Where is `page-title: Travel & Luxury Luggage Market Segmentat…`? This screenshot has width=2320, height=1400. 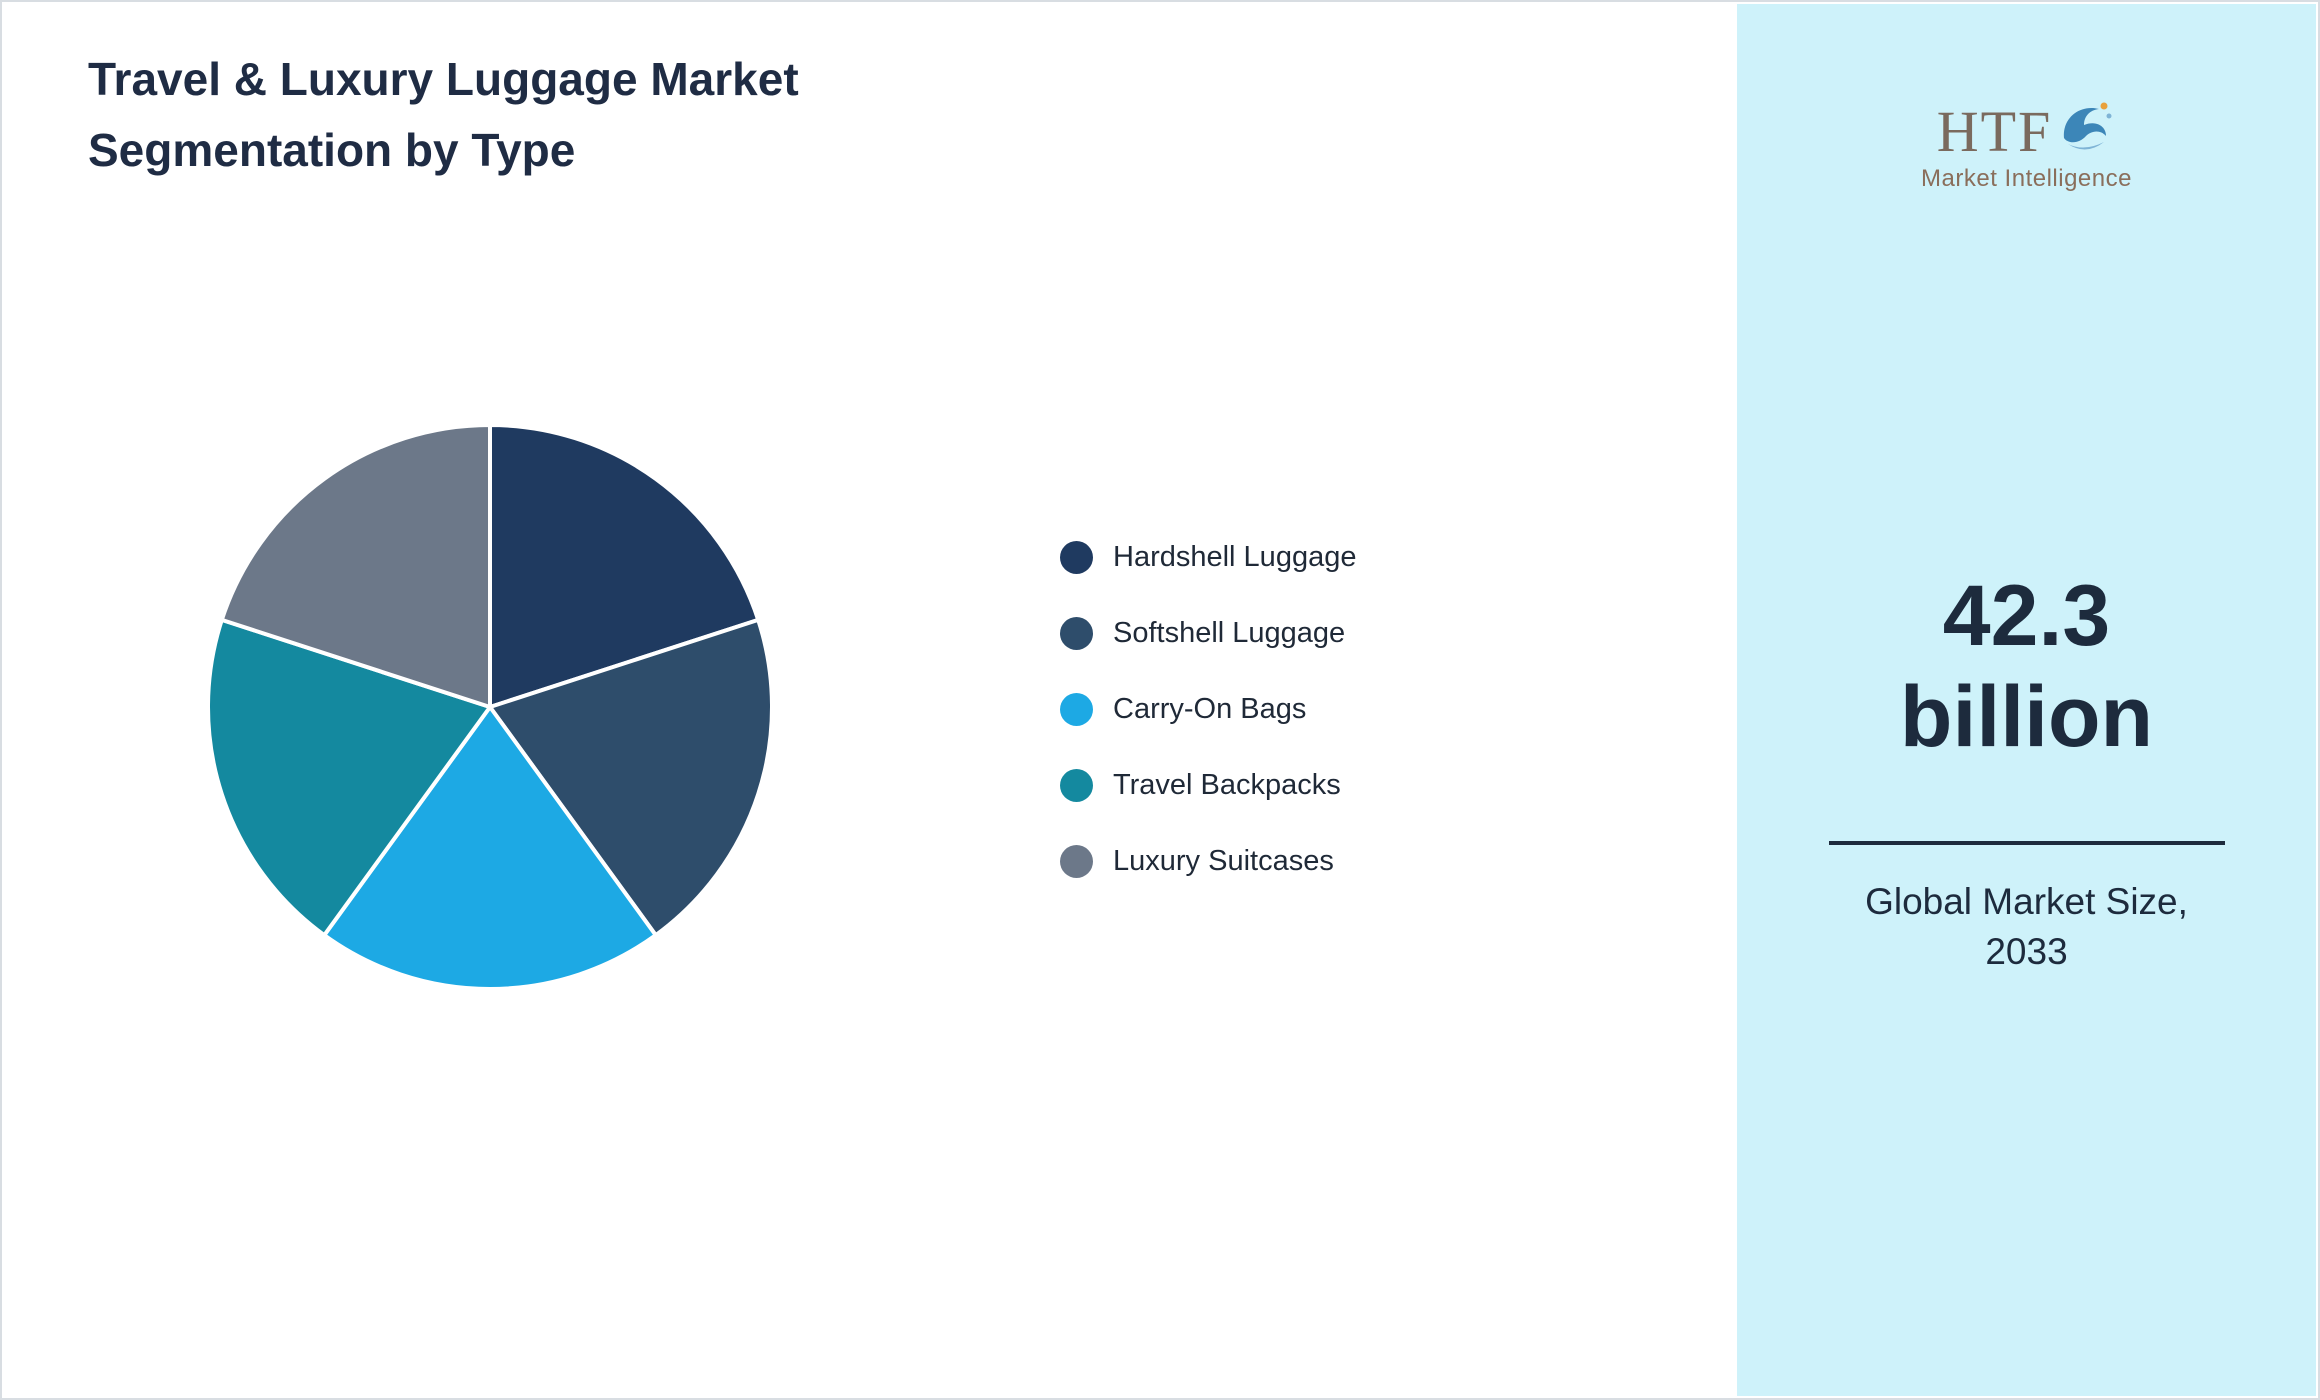 page-title: Travel & Luxury Luggage Market Segmentat… is located at coordinates (443, 115).